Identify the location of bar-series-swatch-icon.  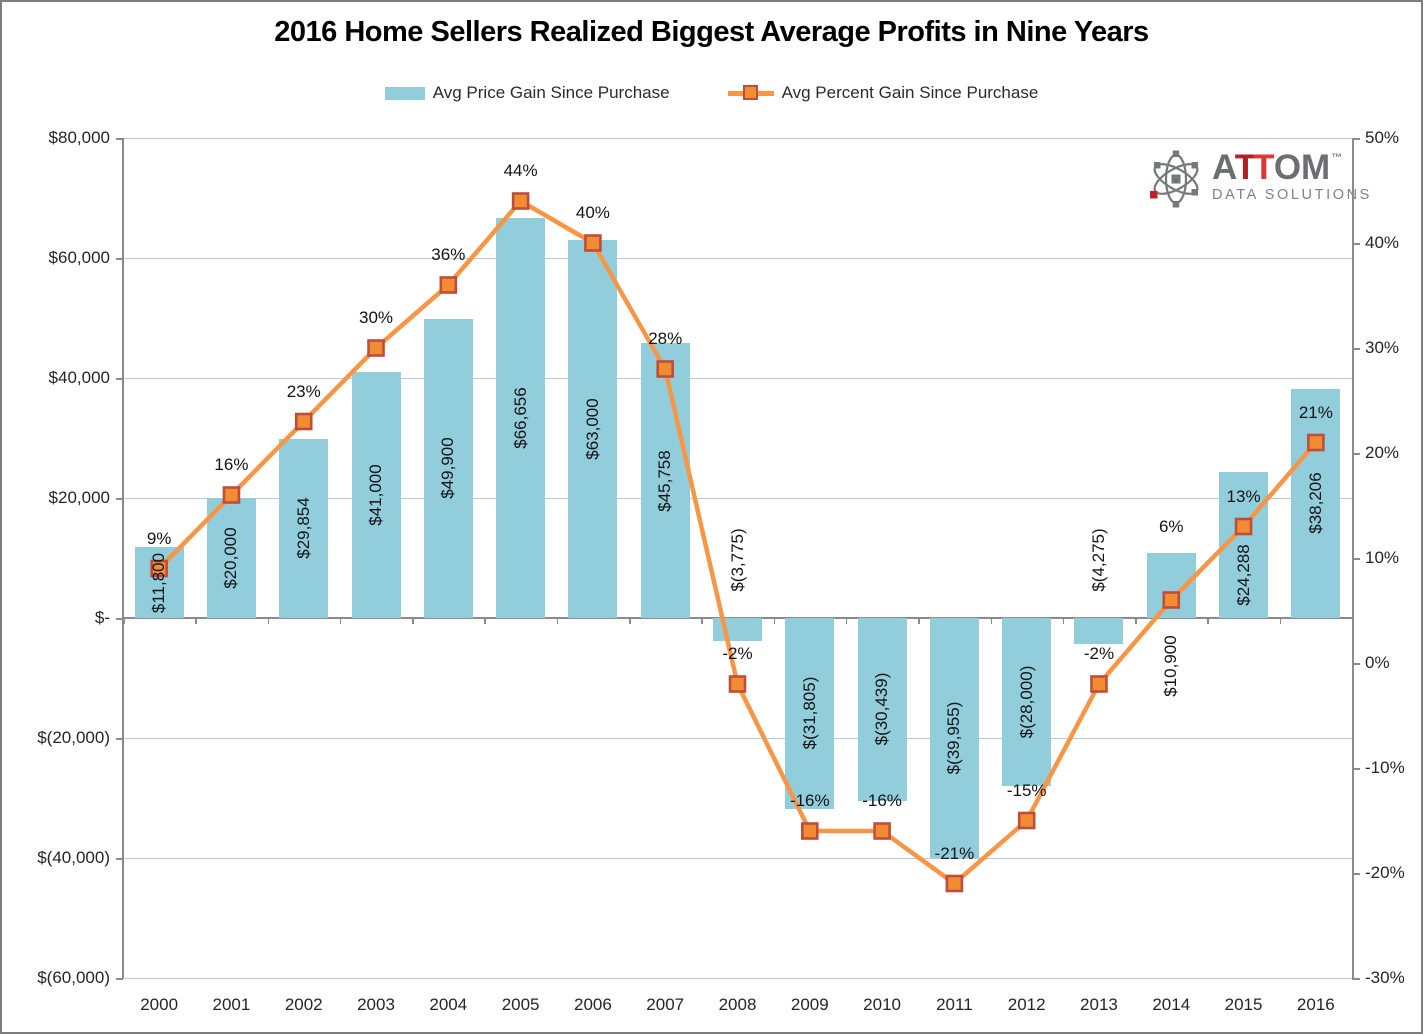
(404, 93).